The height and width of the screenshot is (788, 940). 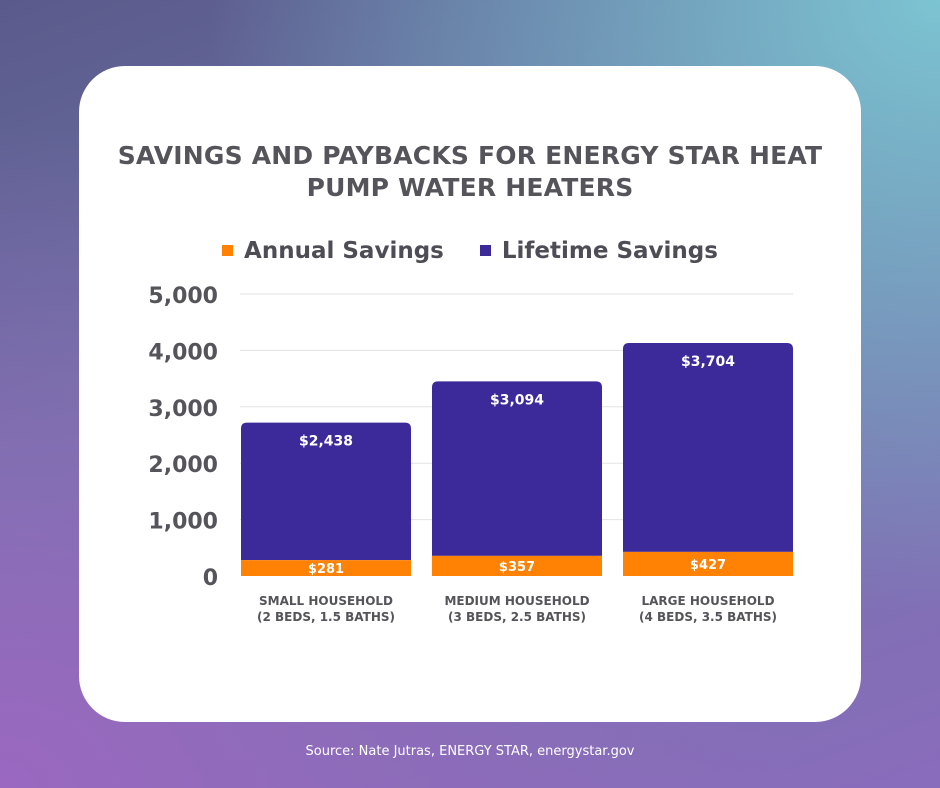 I want to click on x-category-label: (2 BEDS, 1.5 BATHS), so click(x=326, y=617).